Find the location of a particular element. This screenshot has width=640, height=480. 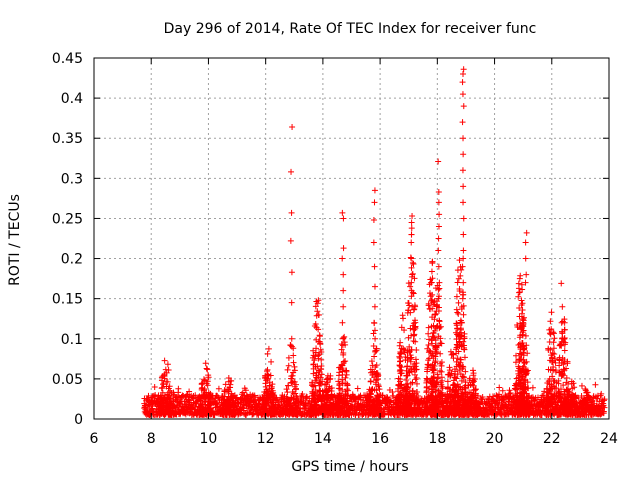

x-tick-label: 20 is located at coordinates (495, 439).